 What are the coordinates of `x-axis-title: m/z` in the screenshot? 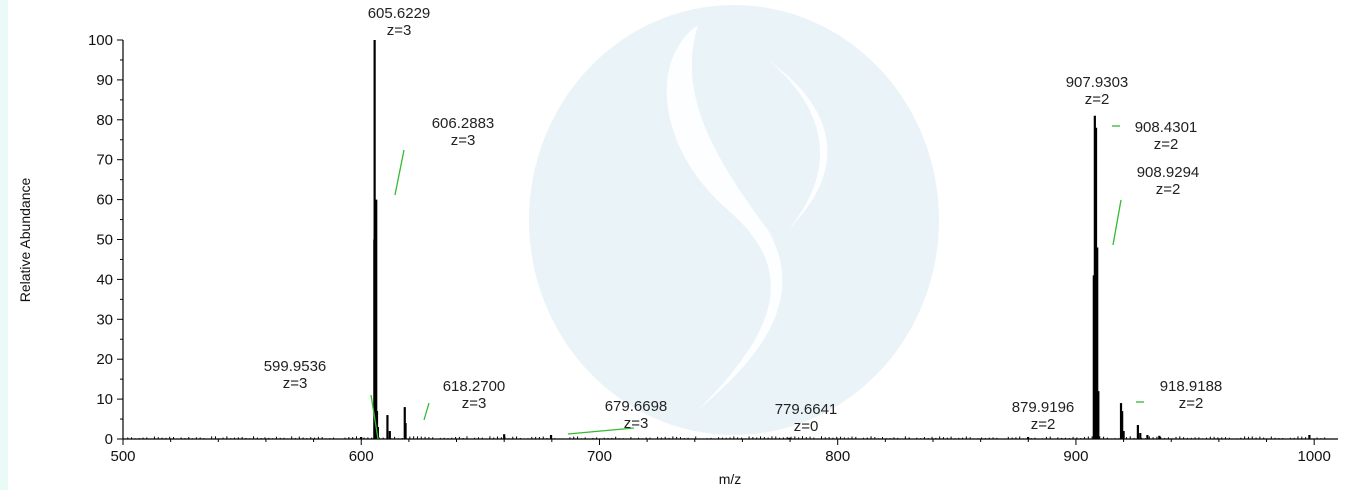 It's located at (730, 479).